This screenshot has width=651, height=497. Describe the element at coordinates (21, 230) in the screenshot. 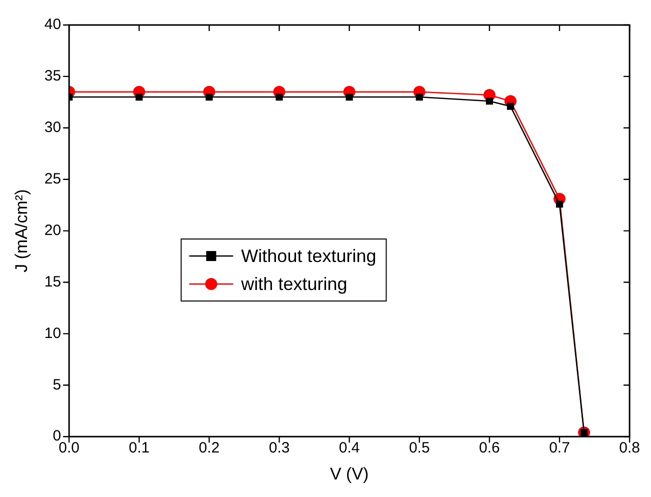

I see `y-axis-title: J (mA/cm²)` at that location.